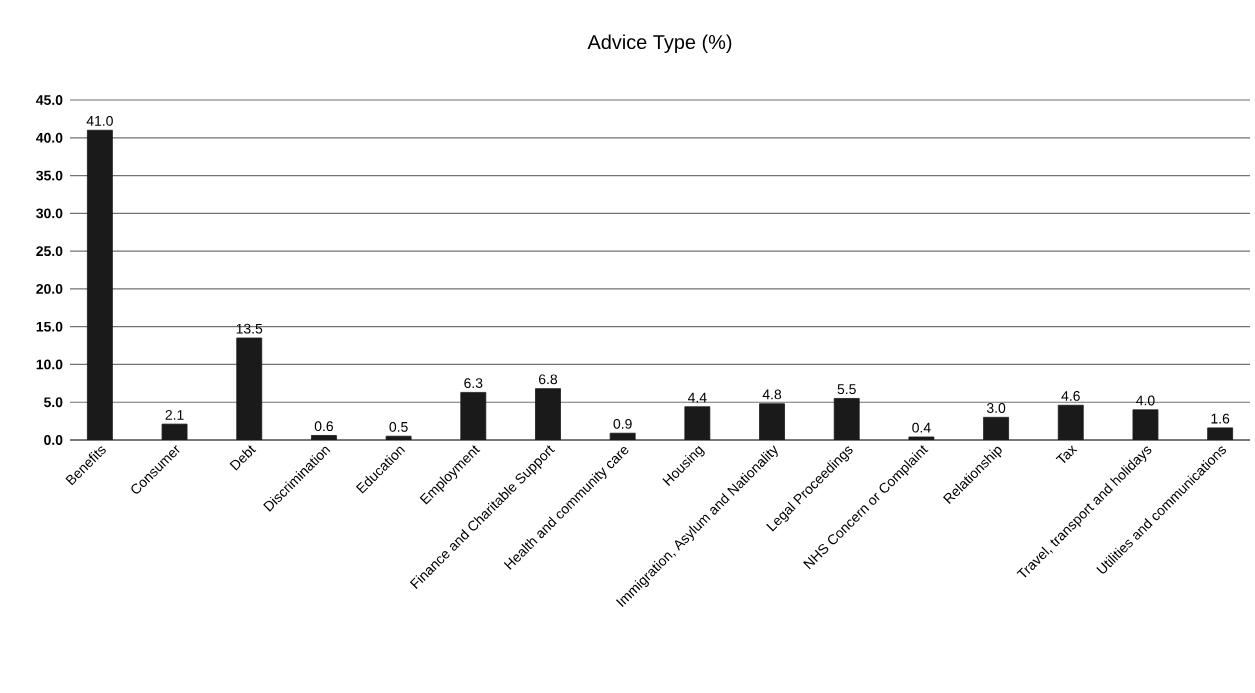  Describe the element at coordinates (1145, 400) in the screenshot. I see `data-label: 4.0` at that location.